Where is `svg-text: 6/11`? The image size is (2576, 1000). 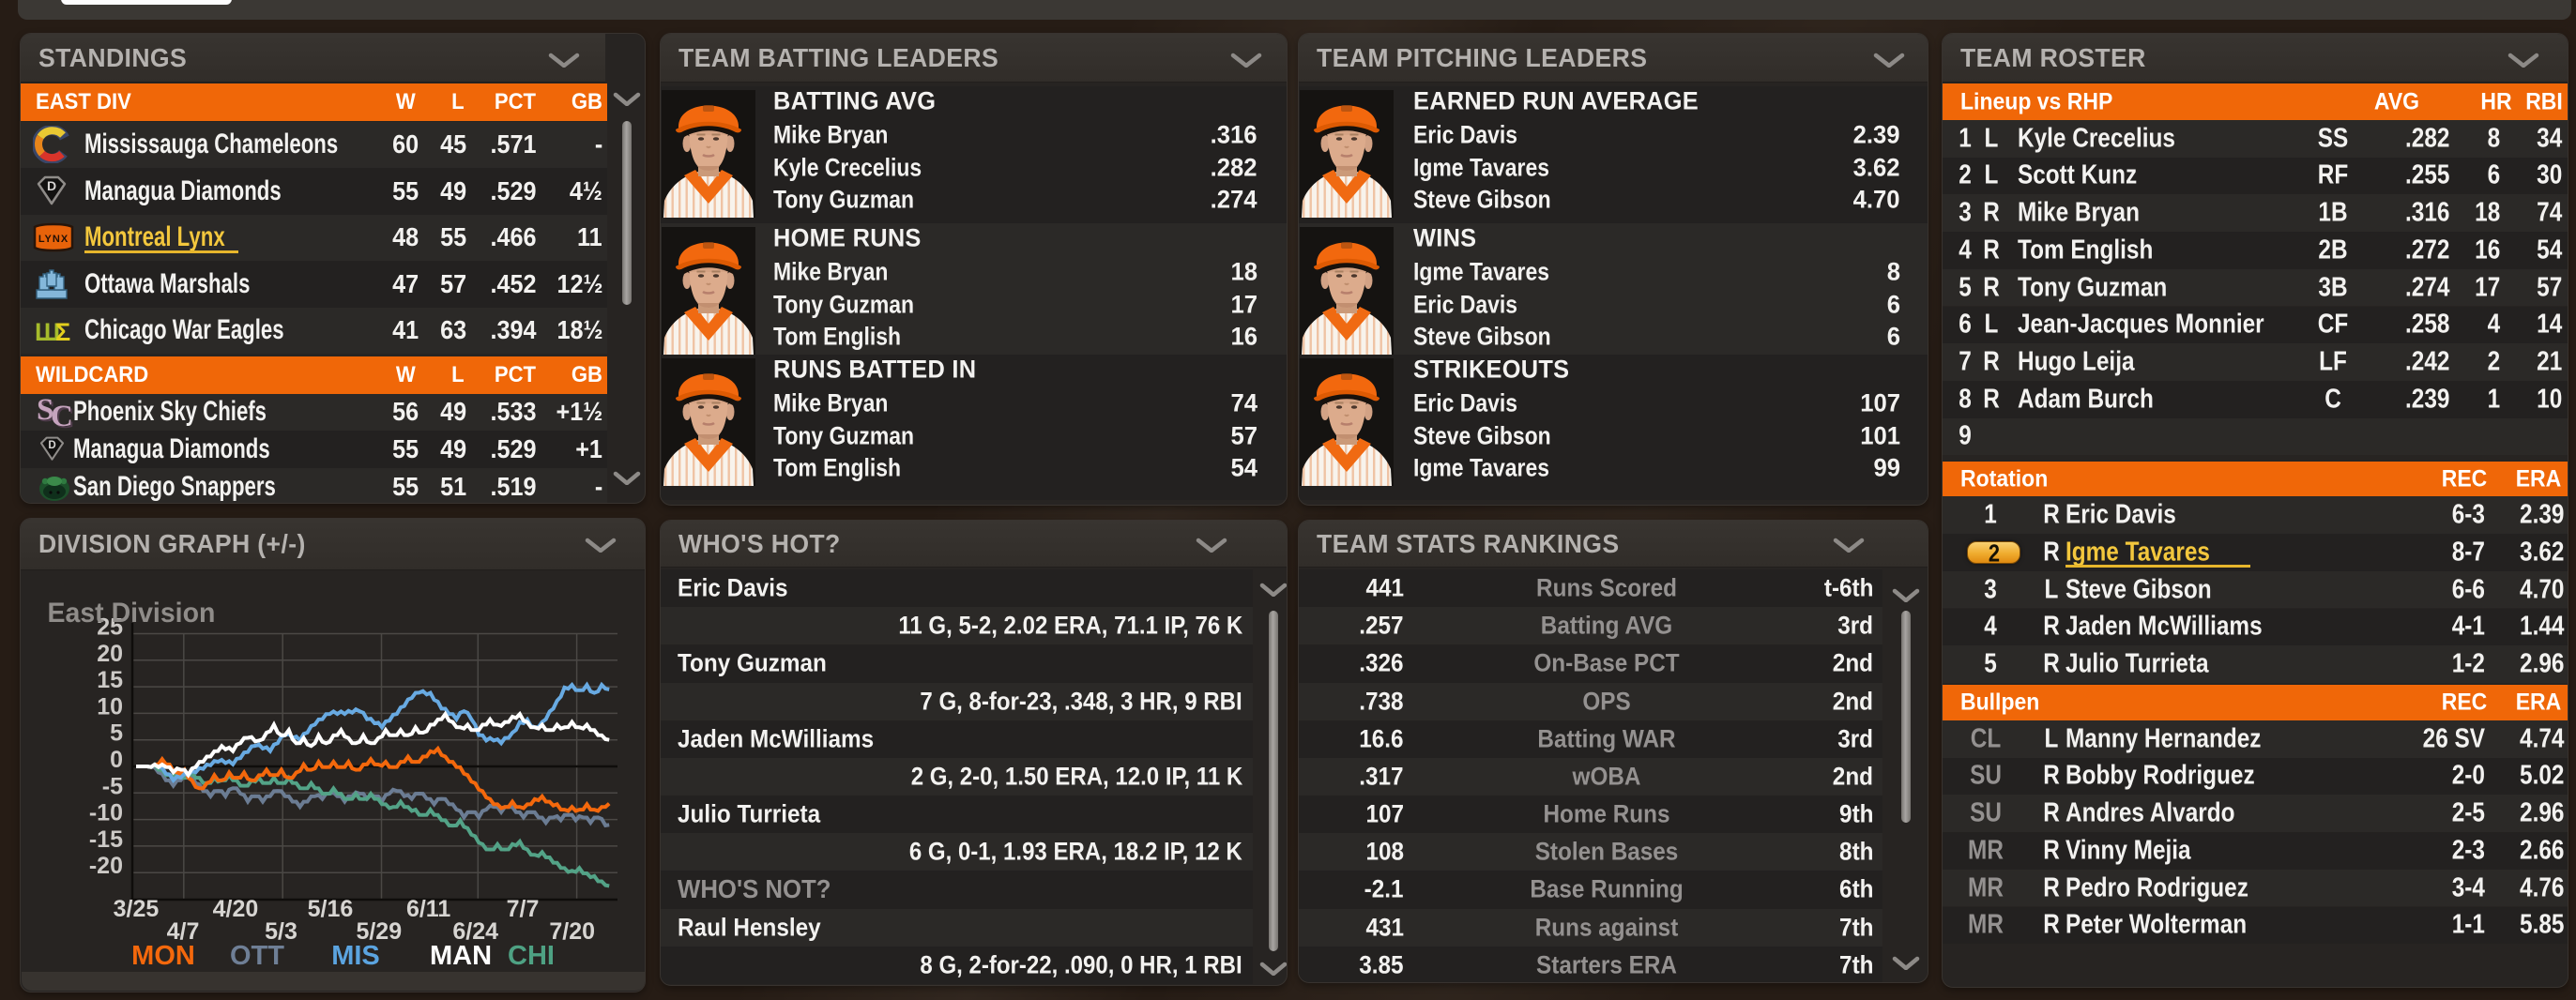
svg-text: 6/11 is located at coordinates (428, 909).